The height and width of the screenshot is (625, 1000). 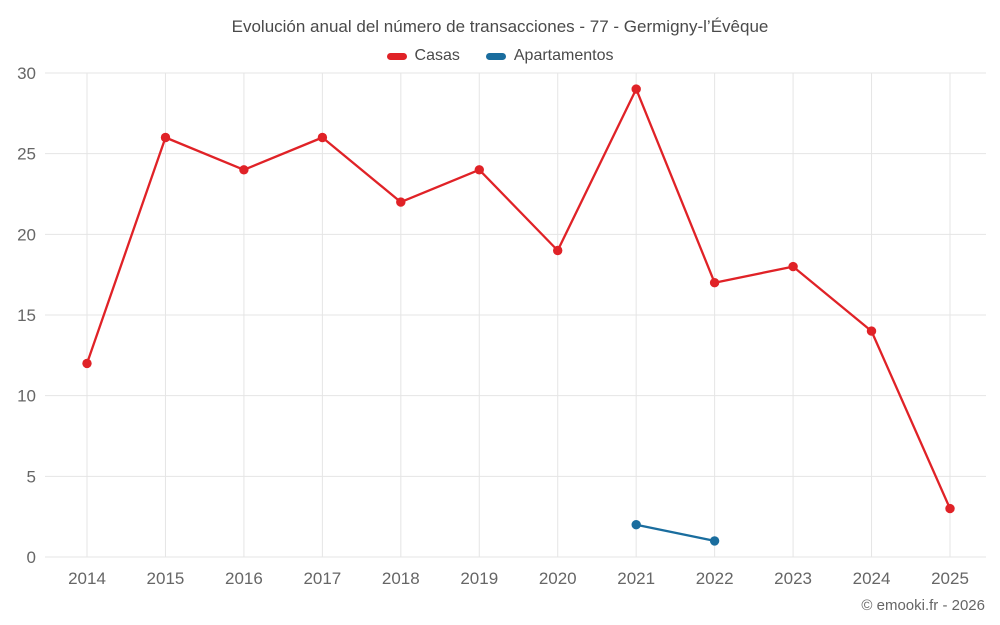 What do you see at coordinates (244, 578) in the screenshot?
I see `x-tick-label: 2016` at bounding box center [244, 578].